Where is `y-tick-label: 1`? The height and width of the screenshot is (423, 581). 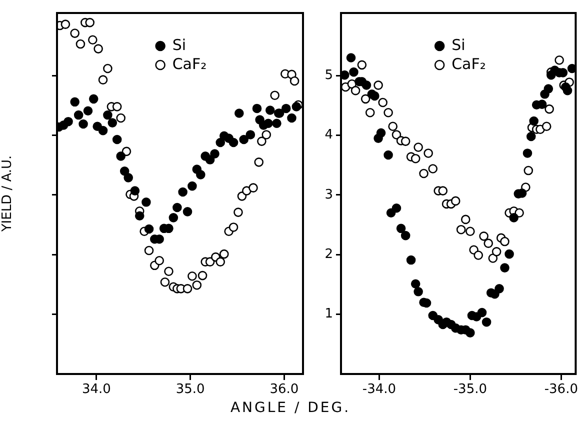 y-tick-label: 1 is located at coordinates (328, 314).